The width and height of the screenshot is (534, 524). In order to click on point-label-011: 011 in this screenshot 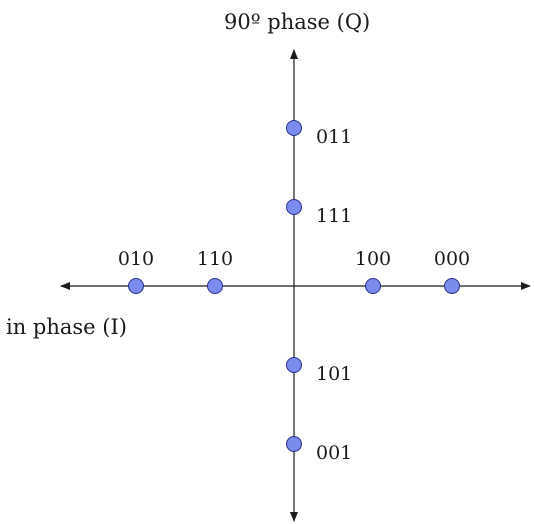, I will do `click(334, 137)`.